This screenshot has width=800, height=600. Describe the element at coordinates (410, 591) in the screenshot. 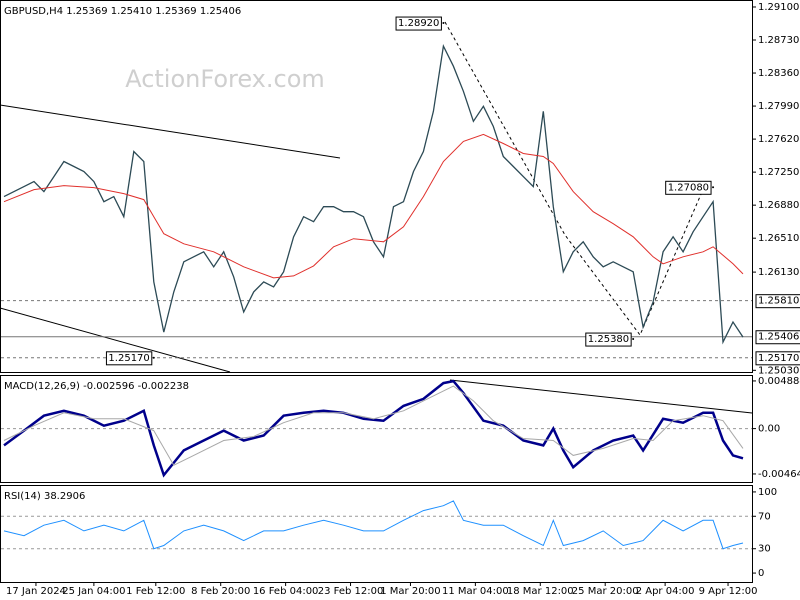

I see `x-tick-label: 1 Mar 20:00` at that location.